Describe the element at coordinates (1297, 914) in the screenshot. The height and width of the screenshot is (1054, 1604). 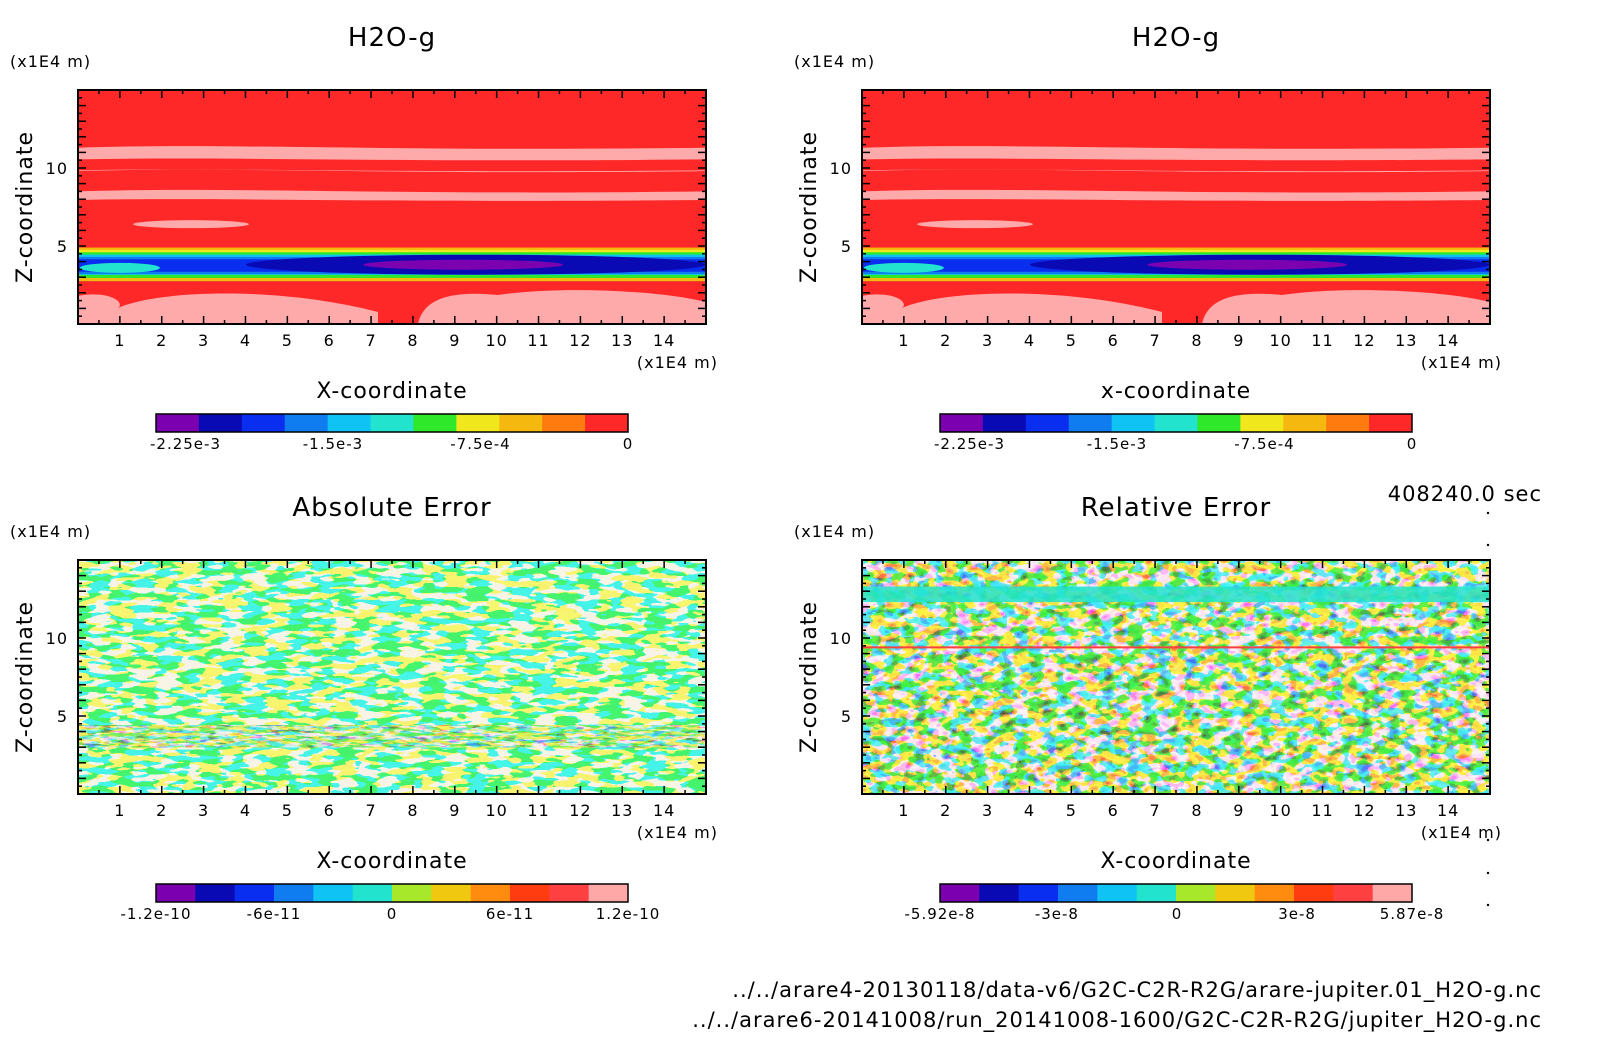
I see `colorbar-label: 3e-8` at that location.